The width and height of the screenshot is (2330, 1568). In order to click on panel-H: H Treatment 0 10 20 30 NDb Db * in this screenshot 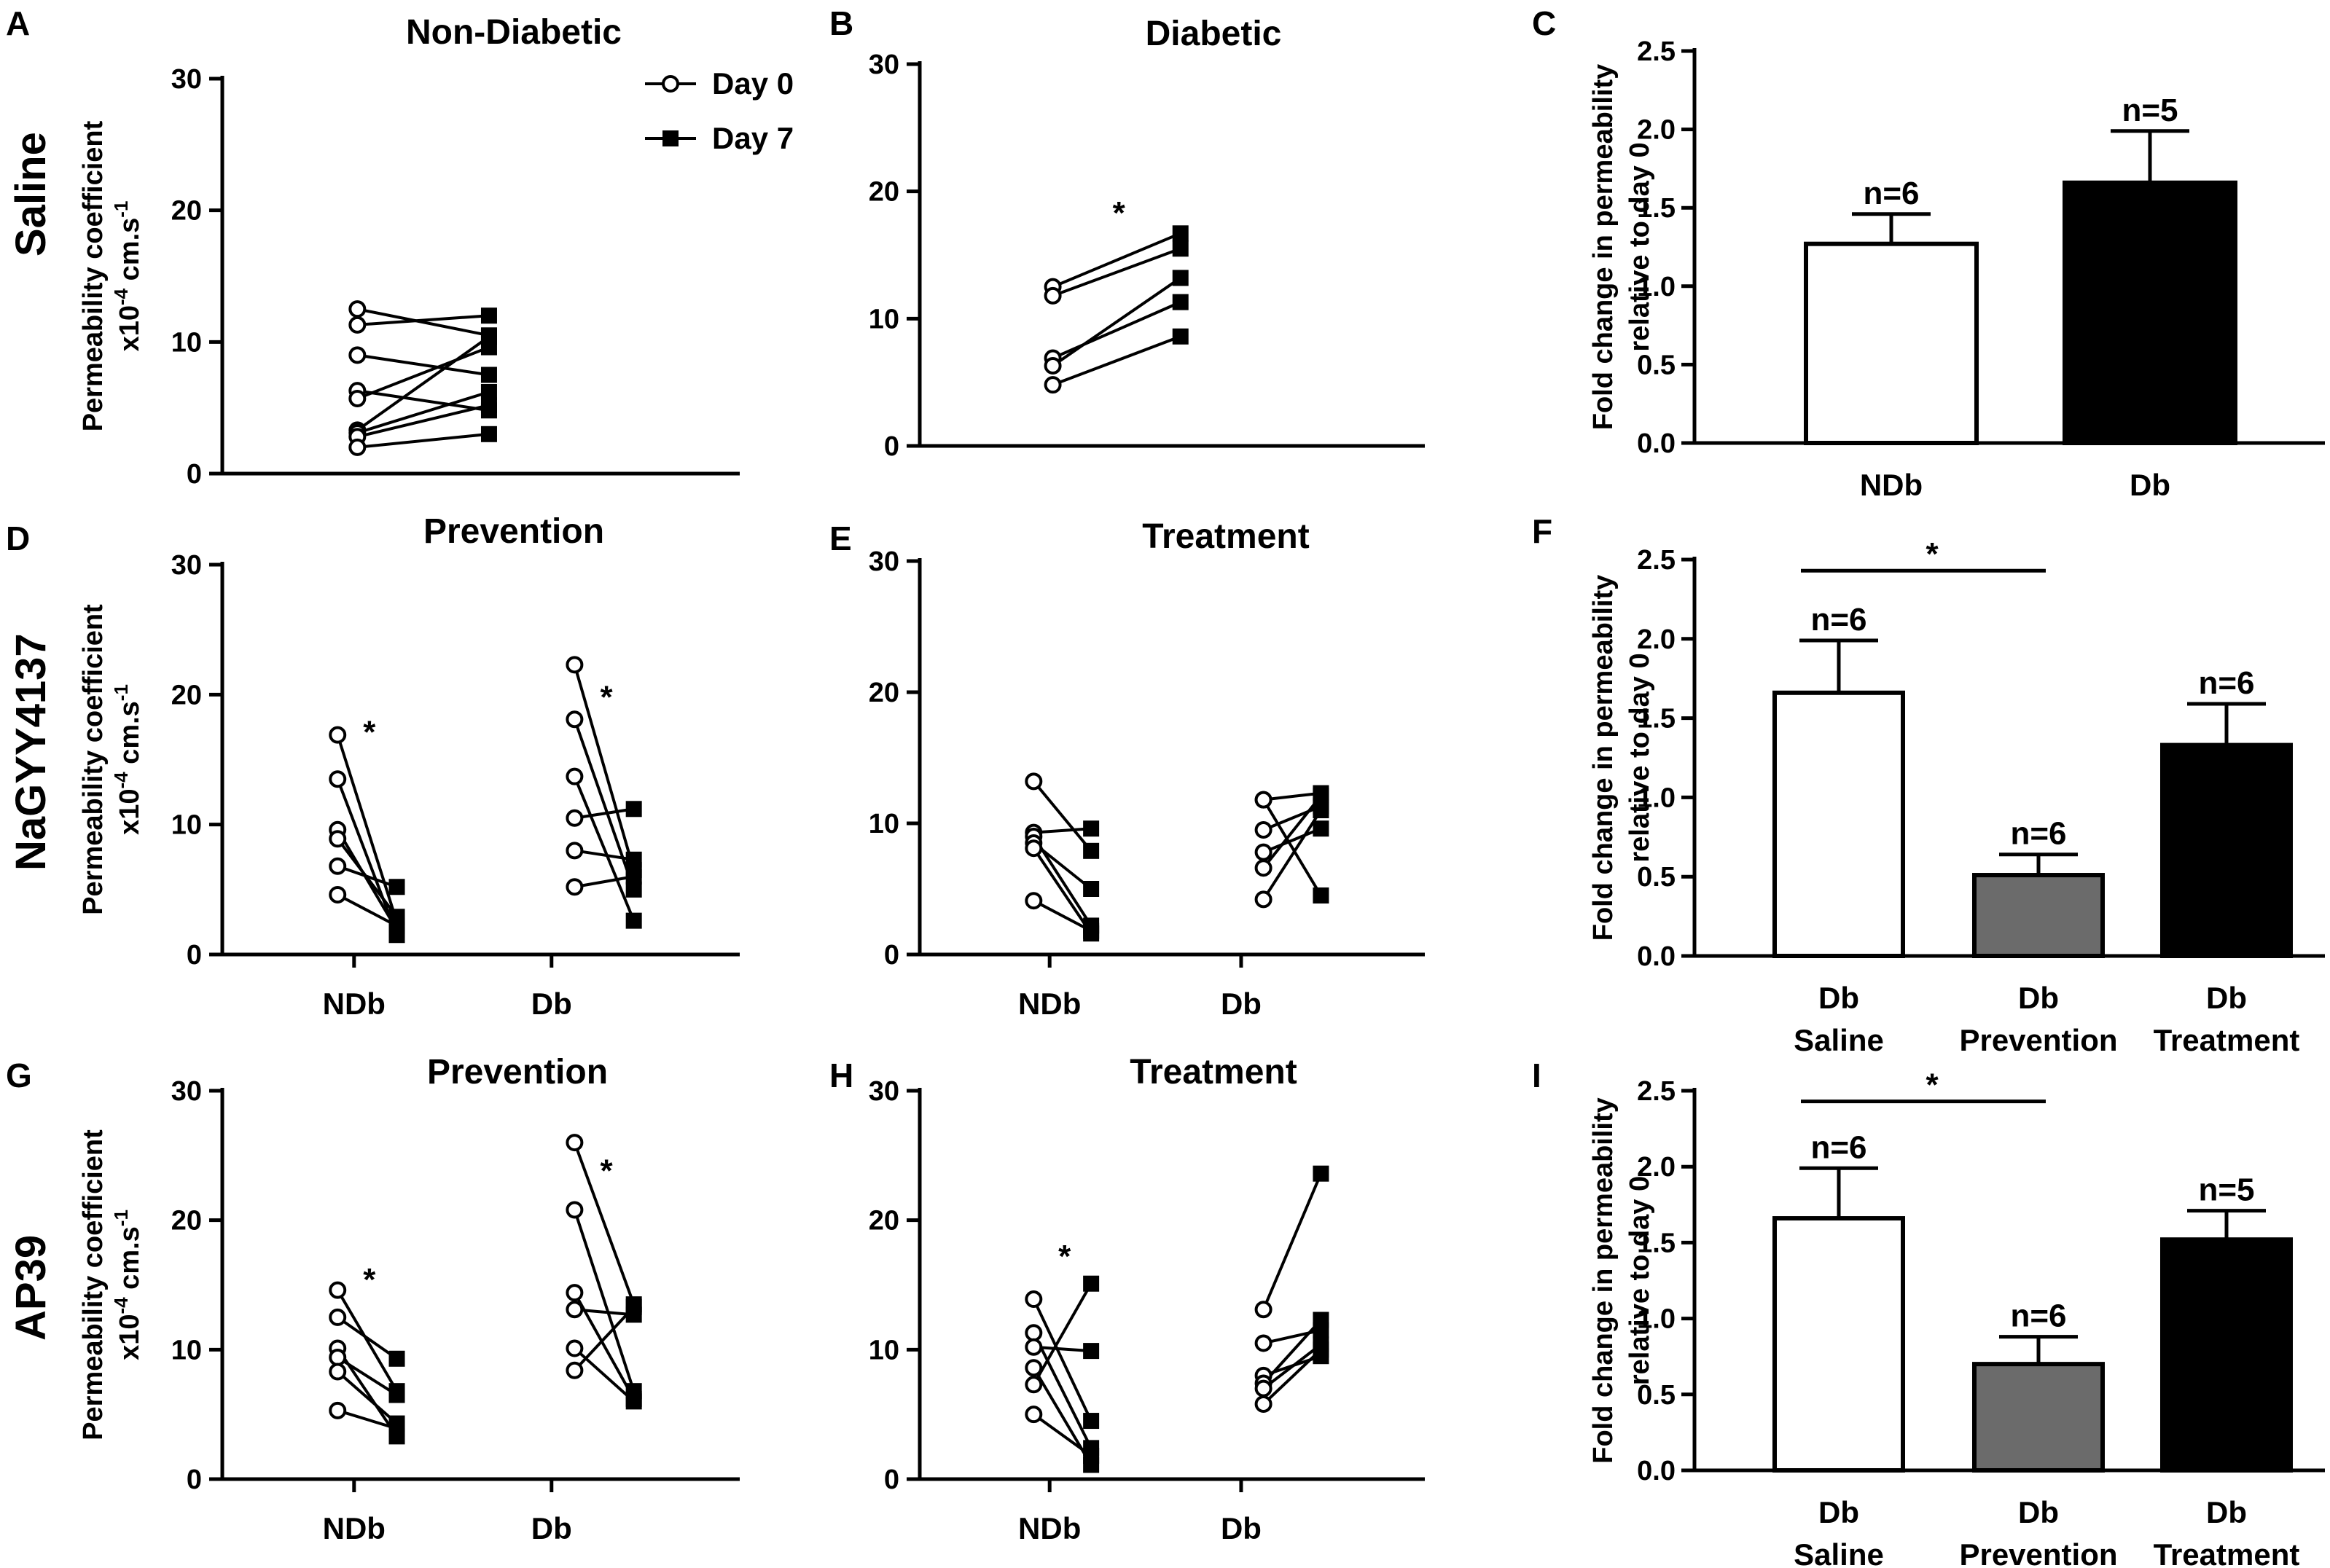, I will do `click(1127, 1299)`.